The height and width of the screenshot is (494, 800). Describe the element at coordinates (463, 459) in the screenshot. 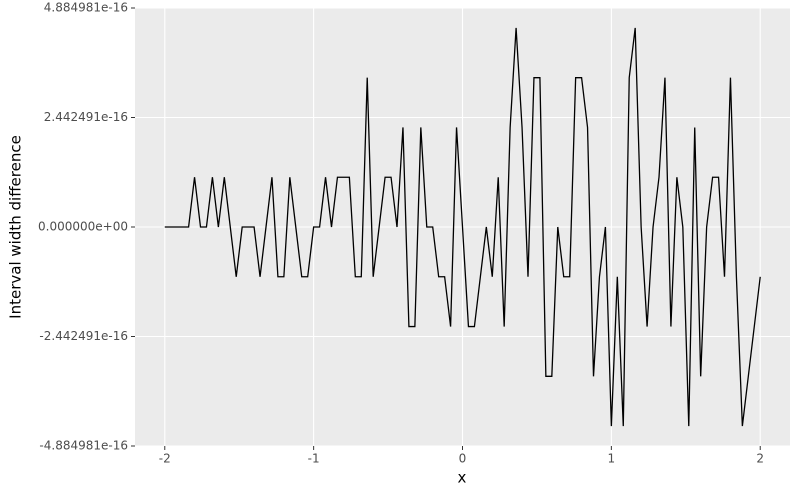

I see `x-tick-label: 0` at that location.